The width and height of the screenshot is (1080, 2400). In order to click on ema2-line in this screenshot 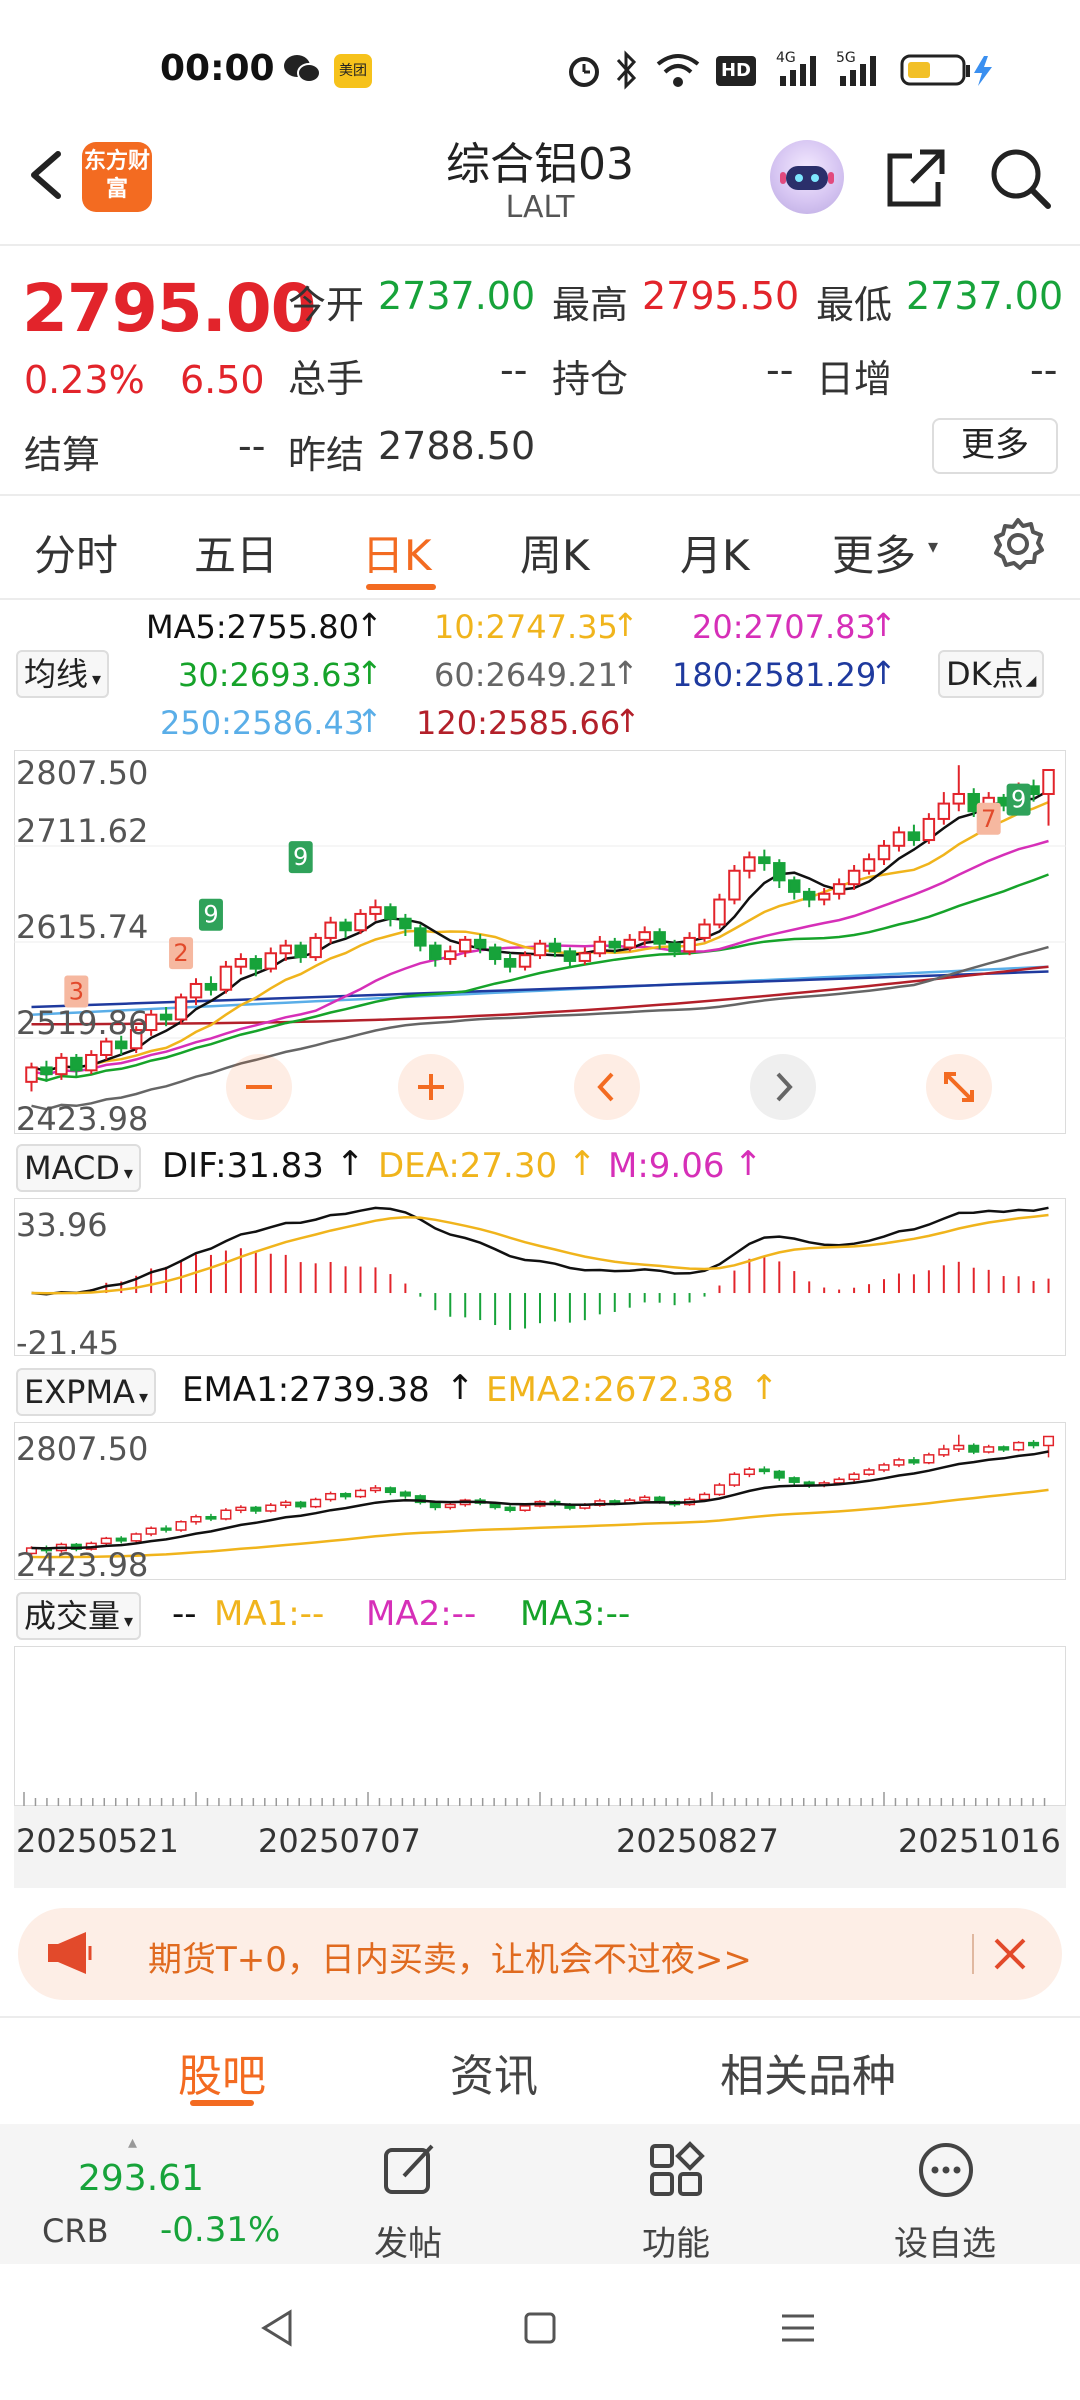, I will do `click(540, 1523)`.